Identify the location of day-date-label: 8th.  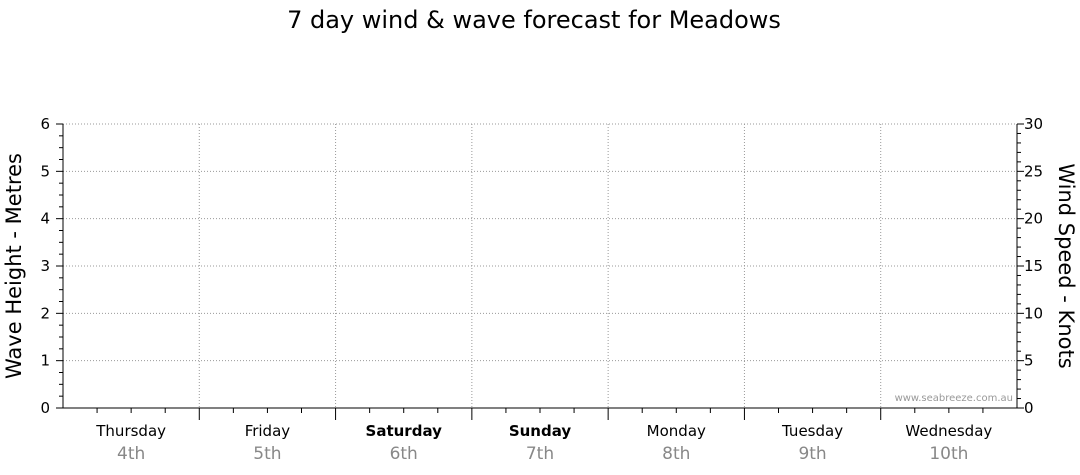
(676, 454).